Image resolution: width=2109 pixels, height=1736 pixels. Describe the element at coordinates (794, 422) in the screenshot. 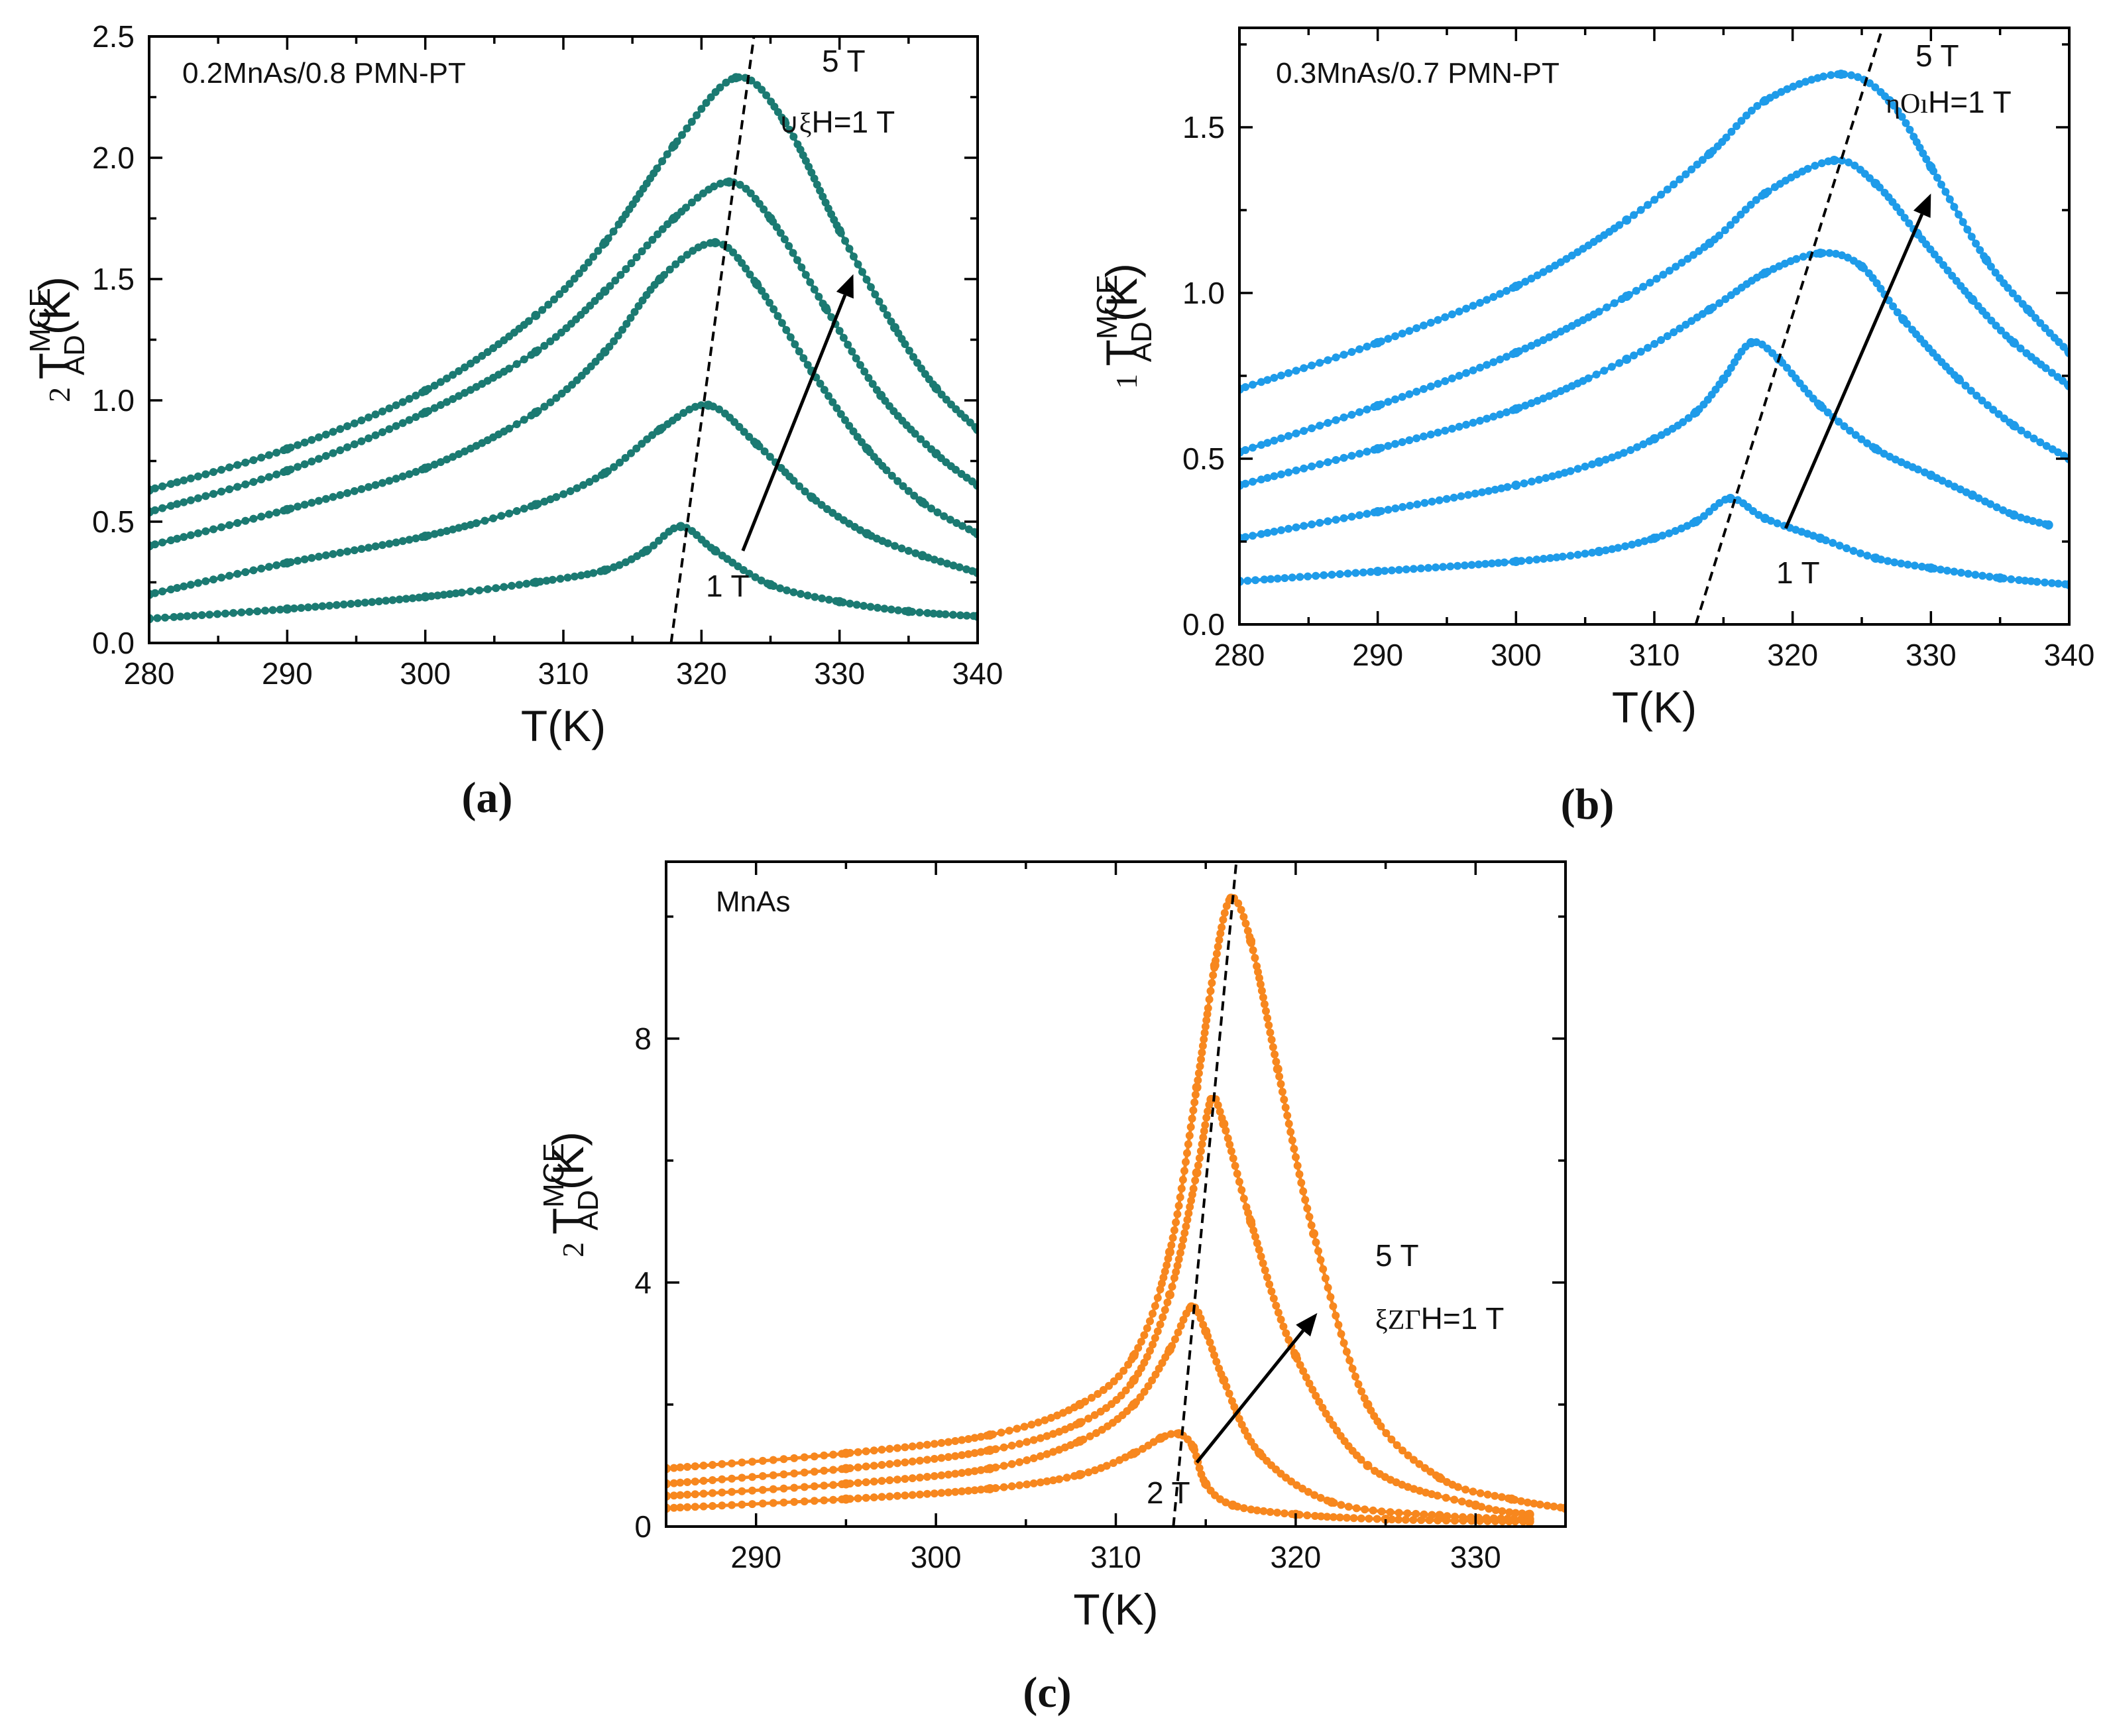

I see `field-arrow` at that location.